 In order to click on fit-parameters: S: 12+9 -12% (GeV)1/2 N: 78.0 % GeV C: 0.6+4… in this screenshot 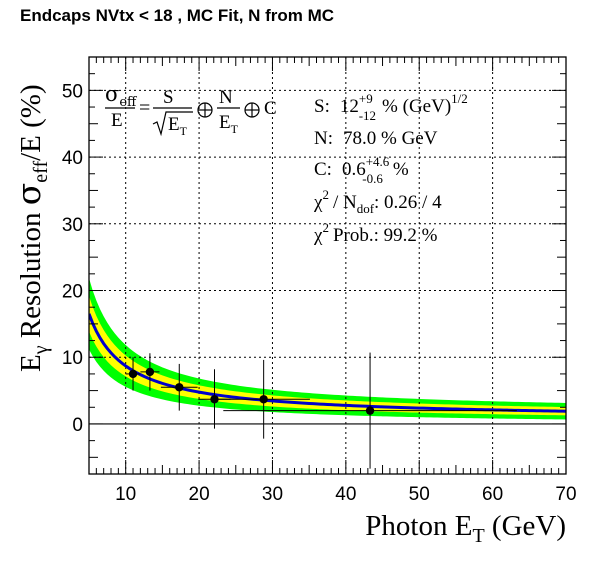, I will do `click(390, 168)`.